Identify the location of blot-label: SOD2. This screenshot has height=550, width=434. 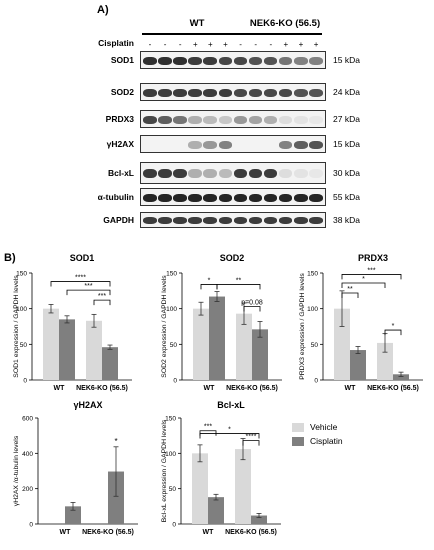
(122, 92).